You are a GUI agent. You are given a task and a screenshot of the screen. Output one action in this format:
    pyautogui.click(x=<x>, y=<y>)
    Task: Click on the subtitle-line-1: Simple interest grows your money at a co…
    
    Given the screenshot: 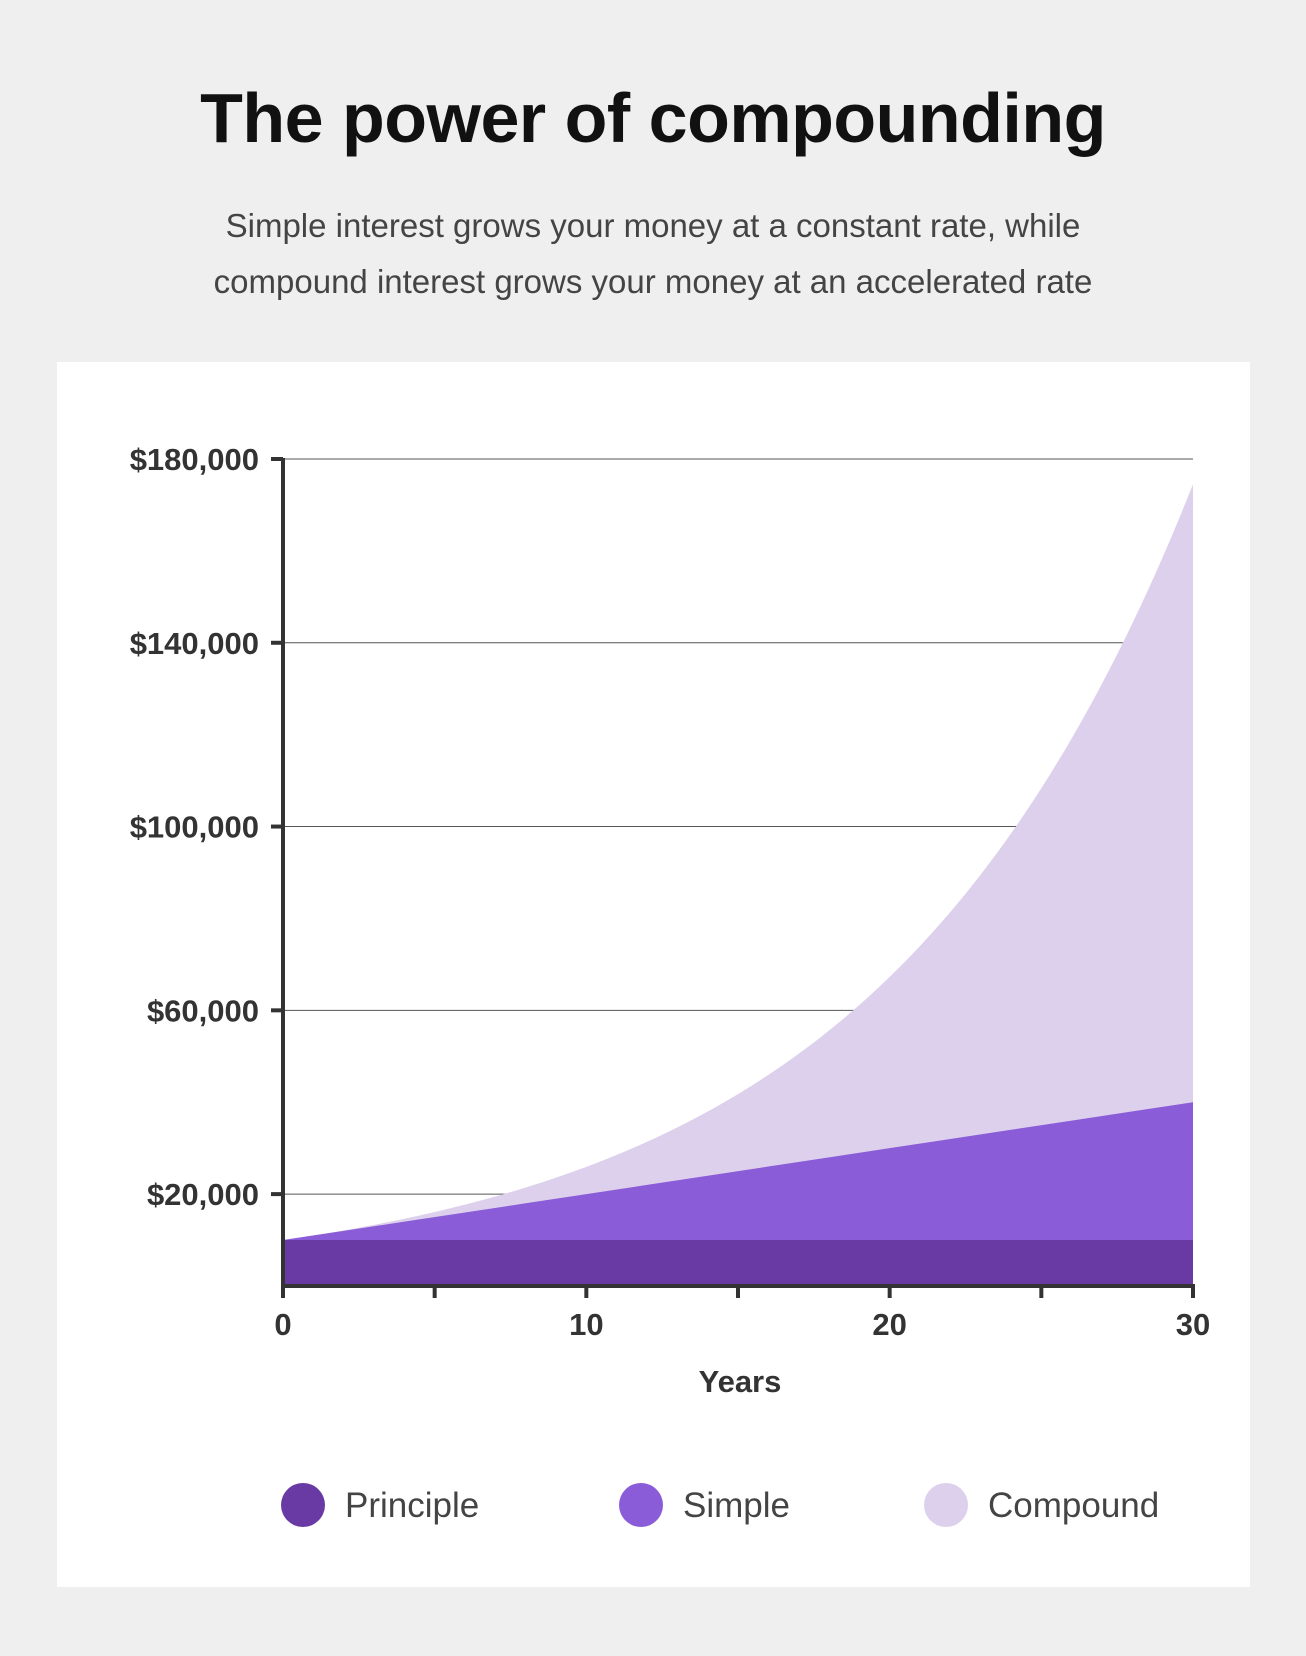 What is the action you would take?
    pyautogui.click(x=653, y=225)
    